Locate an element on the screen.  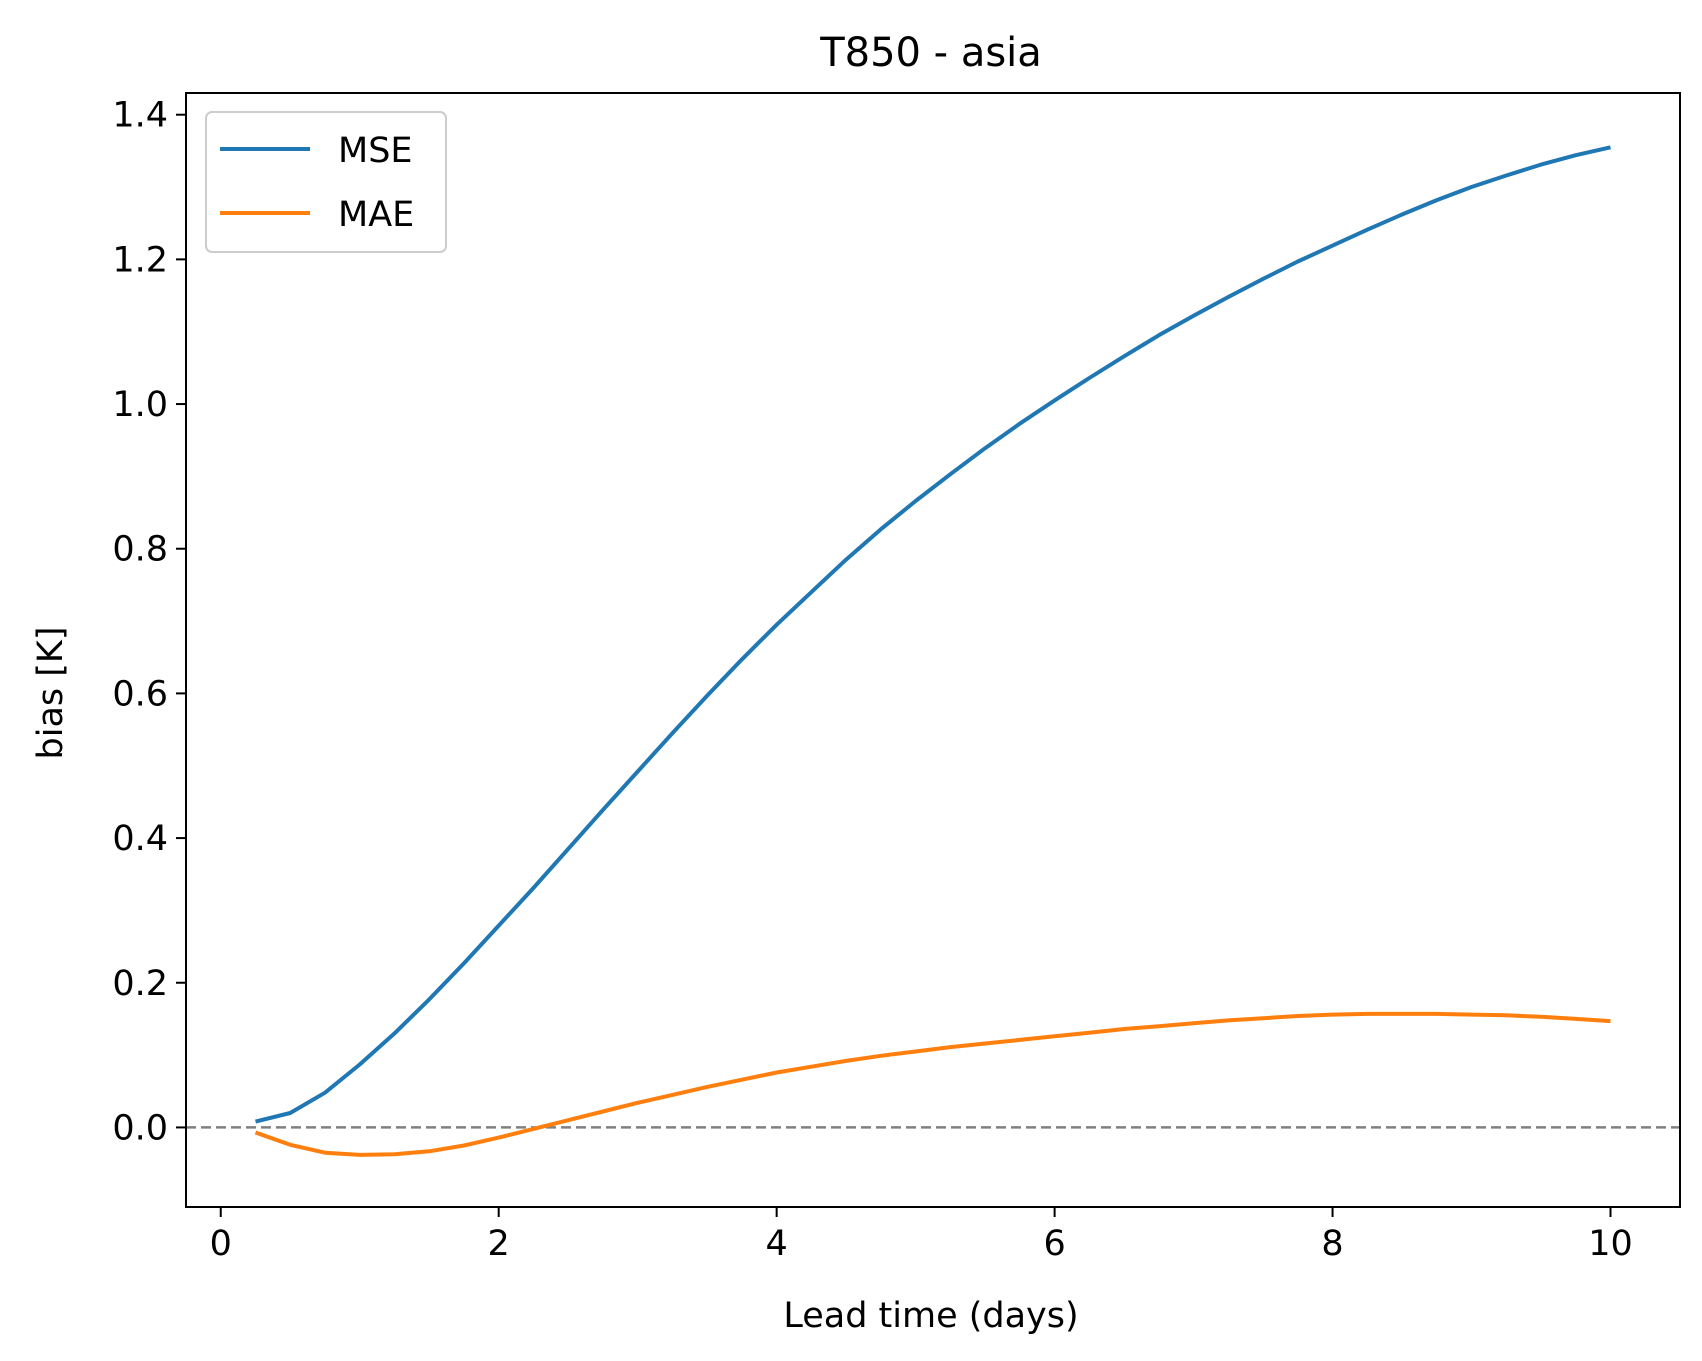
y-tick-label: 0.6 is located at coordinates (140, 694).